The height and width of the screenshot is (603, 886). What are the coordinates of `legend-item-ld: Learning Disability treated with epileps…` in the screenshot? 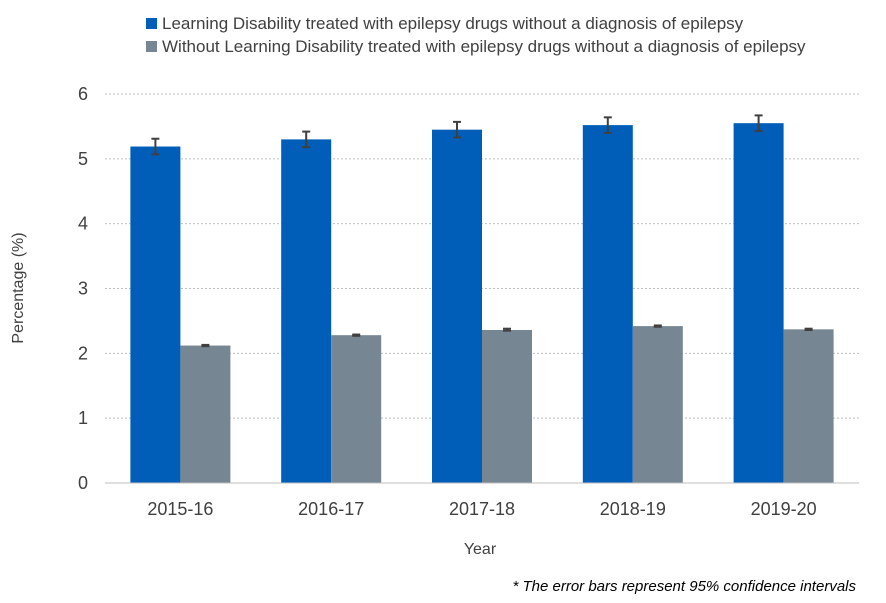 It's located at (476, 23).